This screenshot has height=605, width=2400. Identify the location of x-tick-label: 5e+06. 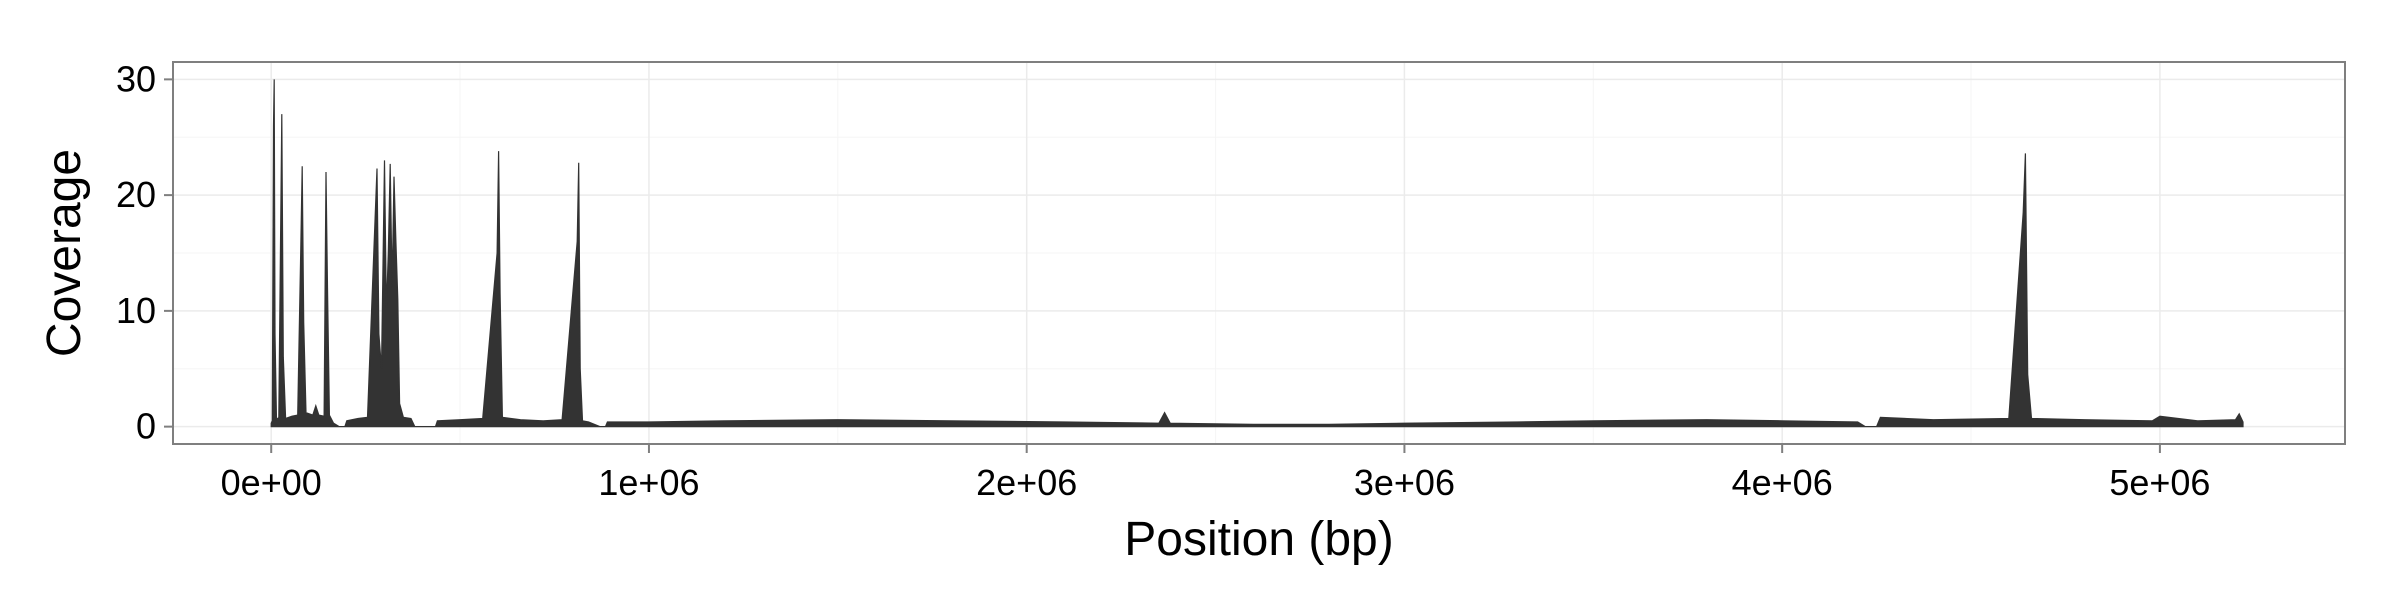
(2159, 482).